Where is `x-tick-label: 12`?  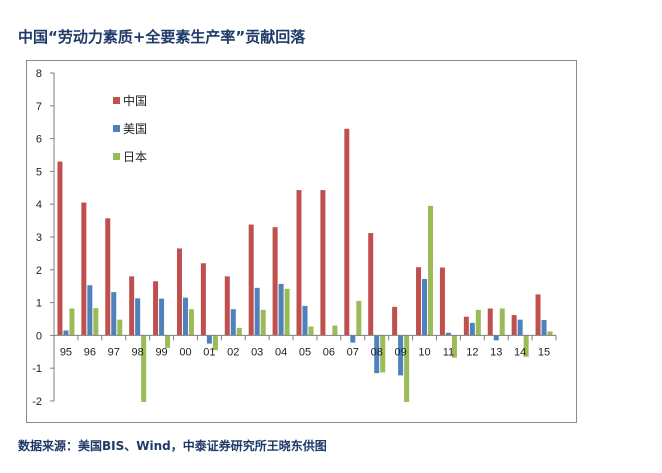 x-tick-label: 12 is located at coordinates (472, 352).